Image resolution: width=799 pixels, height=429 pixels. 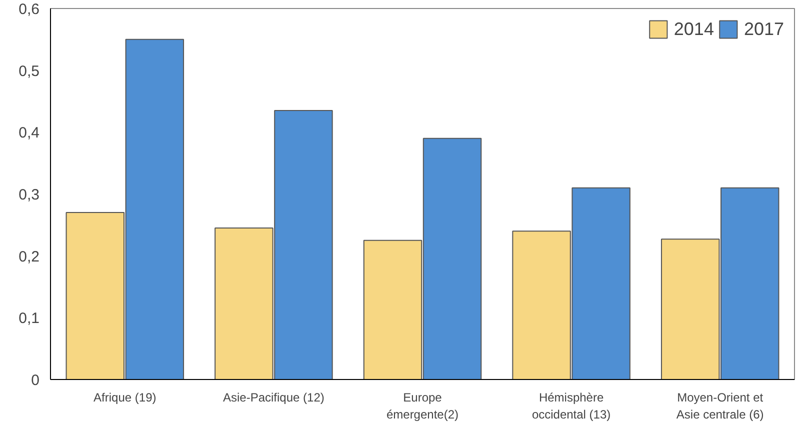 What do you see at coordinates (571, 406) in the screenshot?
I see `x-tick-label: Hémisphère occidental (13)` at bounding box center [571, 406].